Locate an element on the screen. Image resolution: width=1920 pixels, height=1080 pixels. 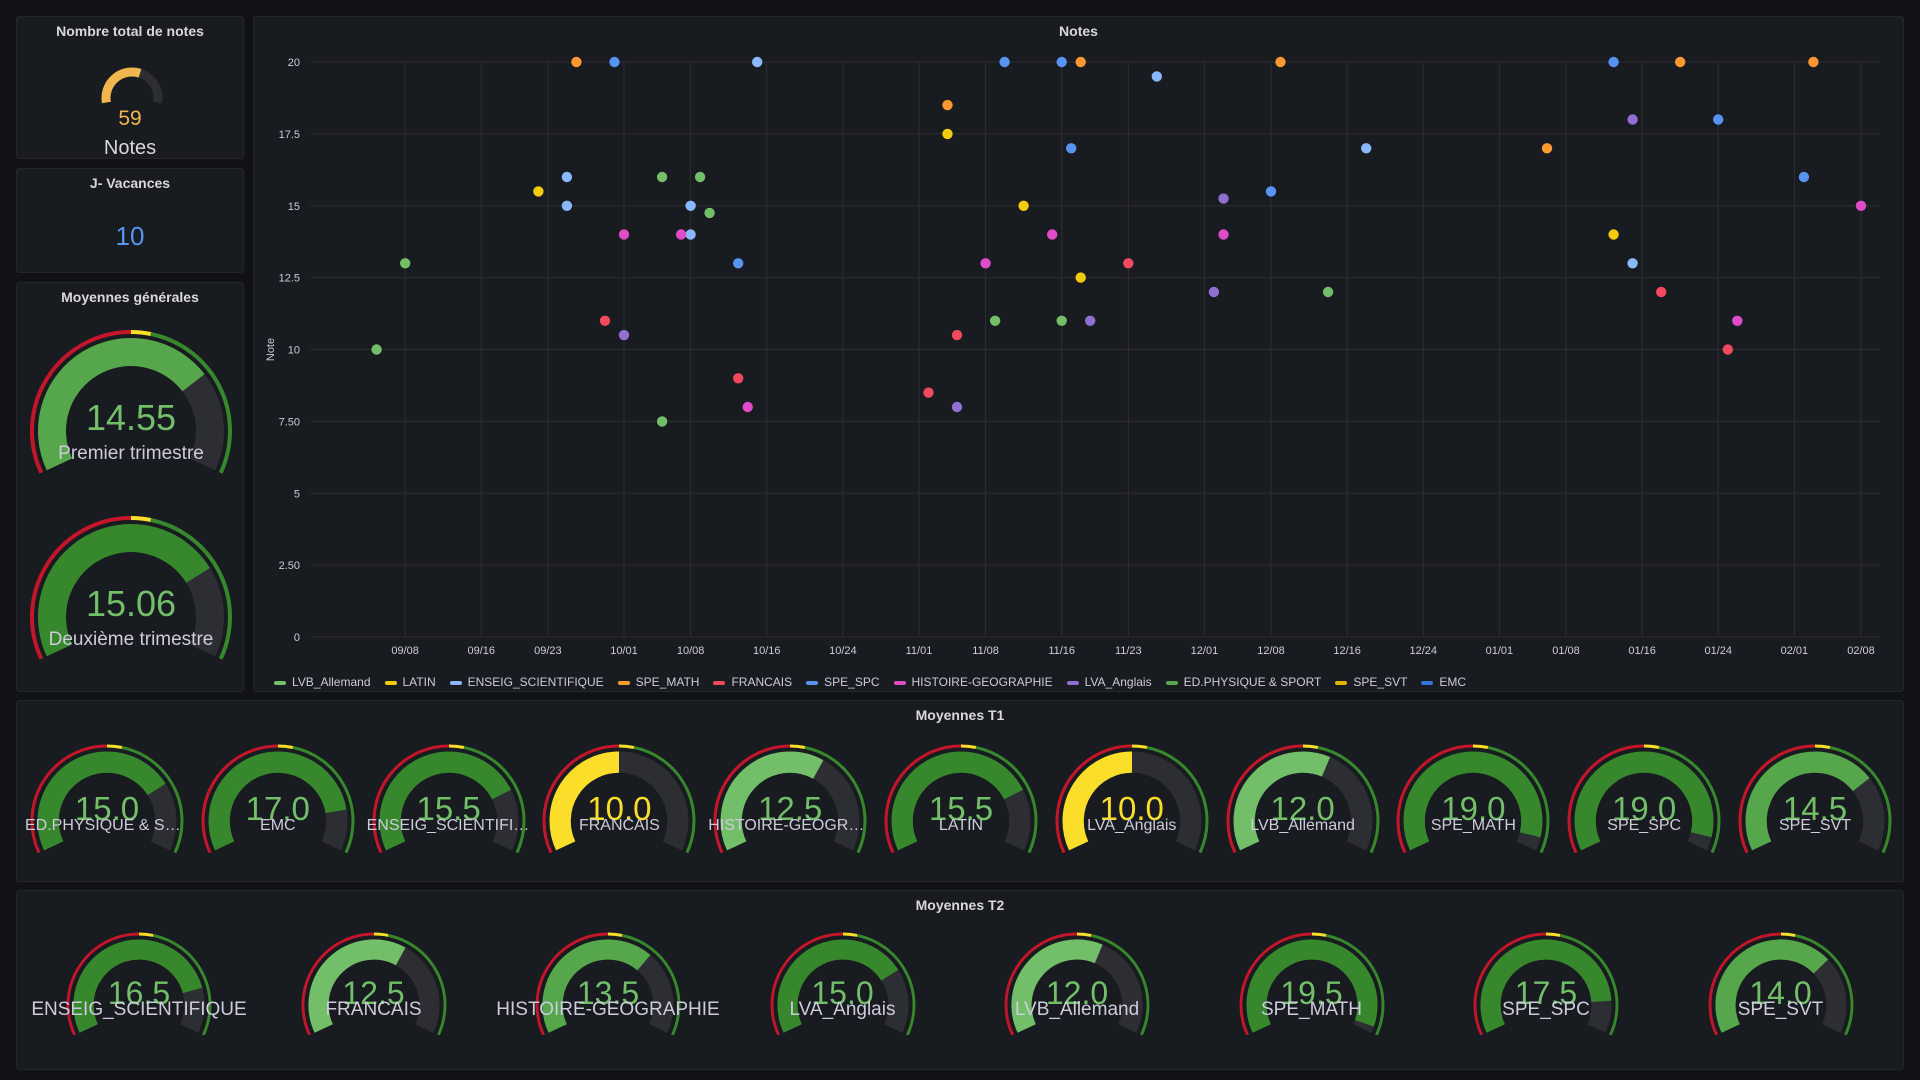
x-tick-label: 11/08 is located at coordinates (985, 651).